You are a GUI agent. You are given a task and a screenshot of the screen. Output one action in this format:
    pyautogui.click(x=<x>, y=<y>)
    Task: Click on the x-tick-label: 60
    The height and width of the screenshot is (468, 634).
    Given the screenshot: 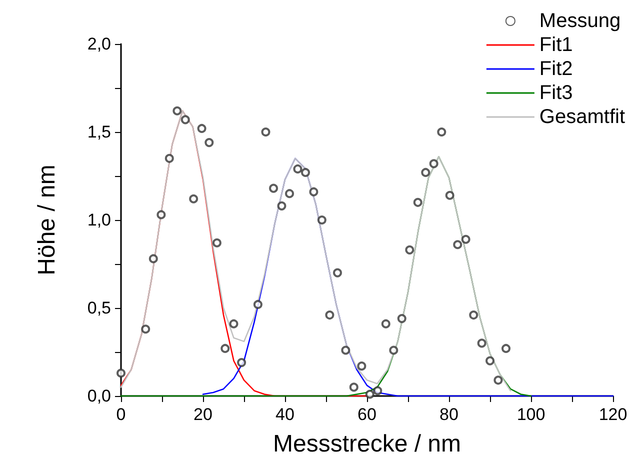 What is the action you would take?
    pyautogui.click(x=367, y=414)
    